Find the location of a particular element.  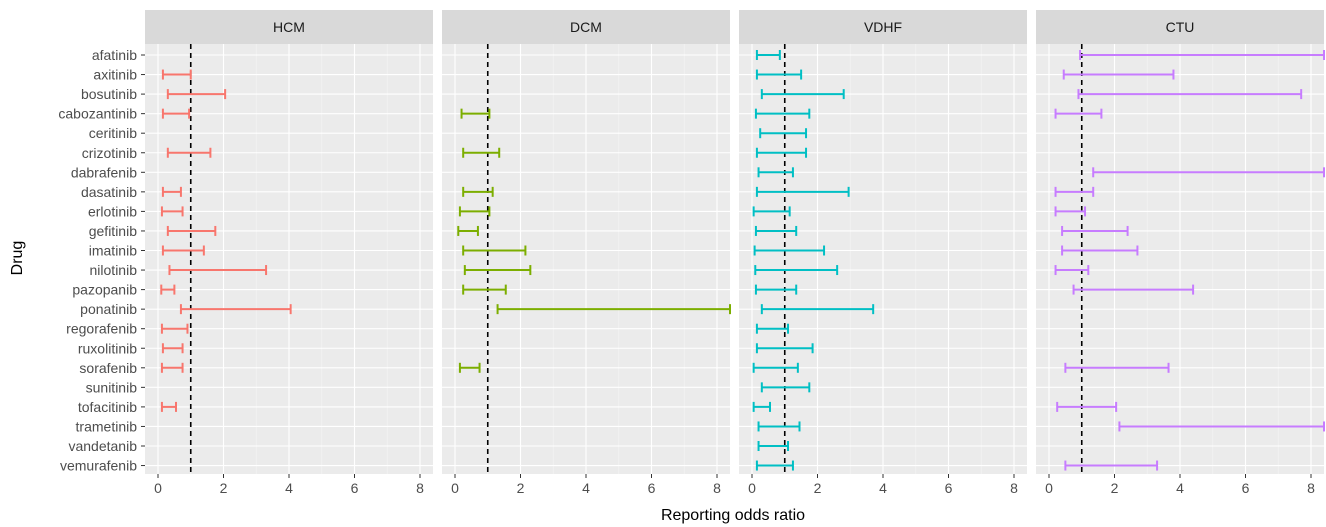

y-tick-label: imatinib is located at coordinates (113, 251).